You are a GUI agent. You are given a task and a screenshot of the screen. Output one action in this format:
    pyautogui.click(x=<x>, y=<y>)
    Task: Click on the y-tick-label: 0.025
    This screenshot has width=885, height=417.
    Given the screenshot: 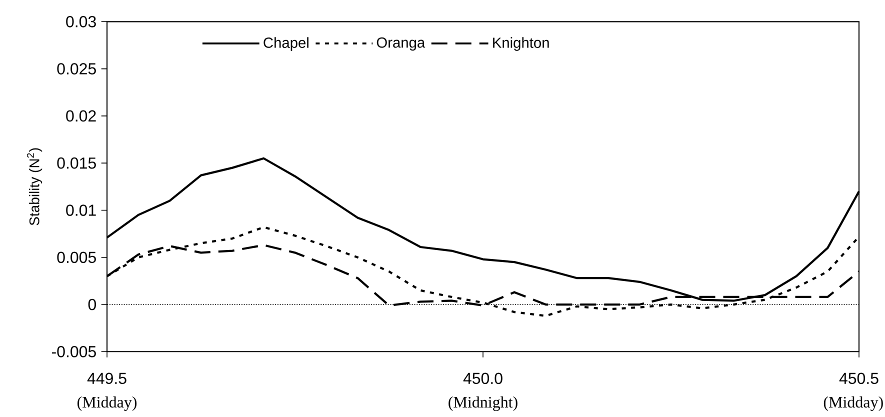 What is the action you would take?
    pyautogui.click(x=76, y=68)
    